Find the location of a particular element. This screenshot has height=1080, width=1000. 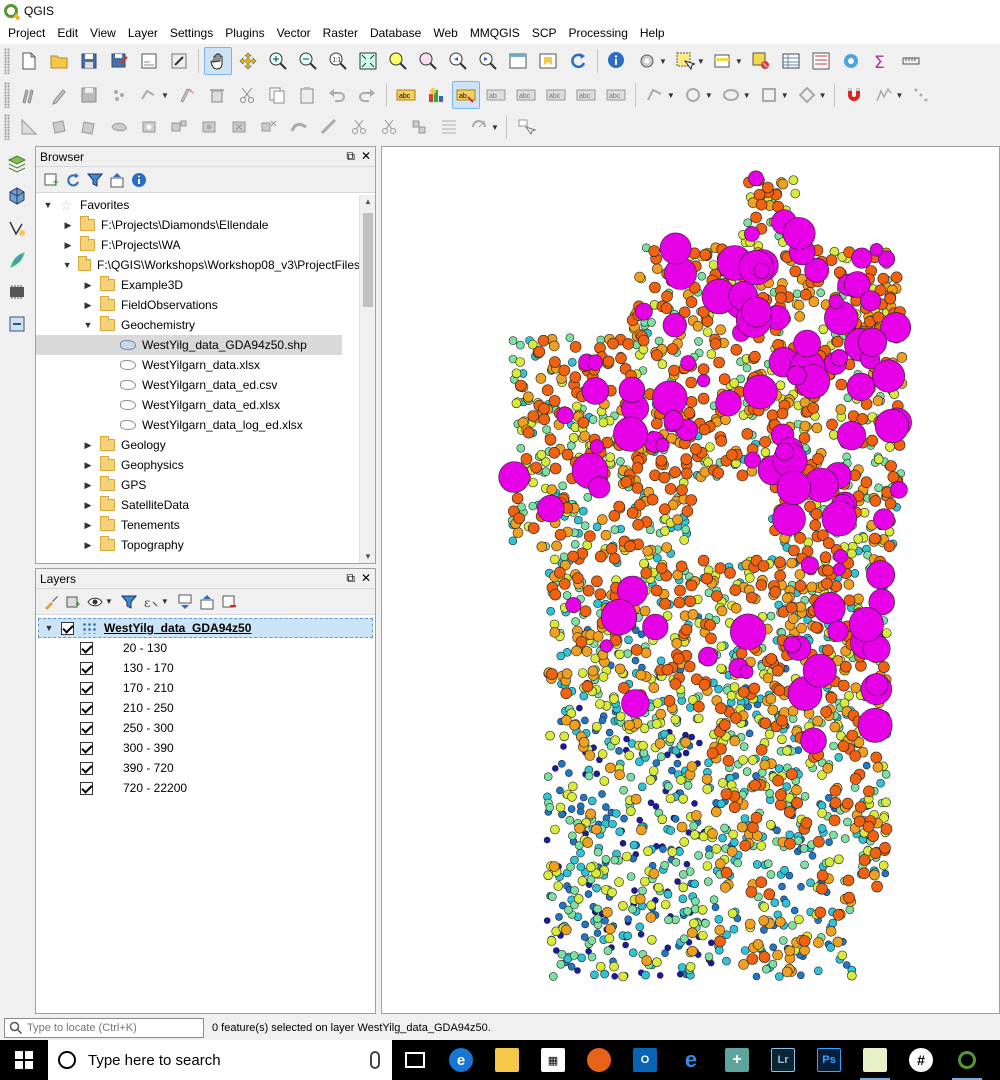

menu-help: Help is located at coordinates (652, 33).